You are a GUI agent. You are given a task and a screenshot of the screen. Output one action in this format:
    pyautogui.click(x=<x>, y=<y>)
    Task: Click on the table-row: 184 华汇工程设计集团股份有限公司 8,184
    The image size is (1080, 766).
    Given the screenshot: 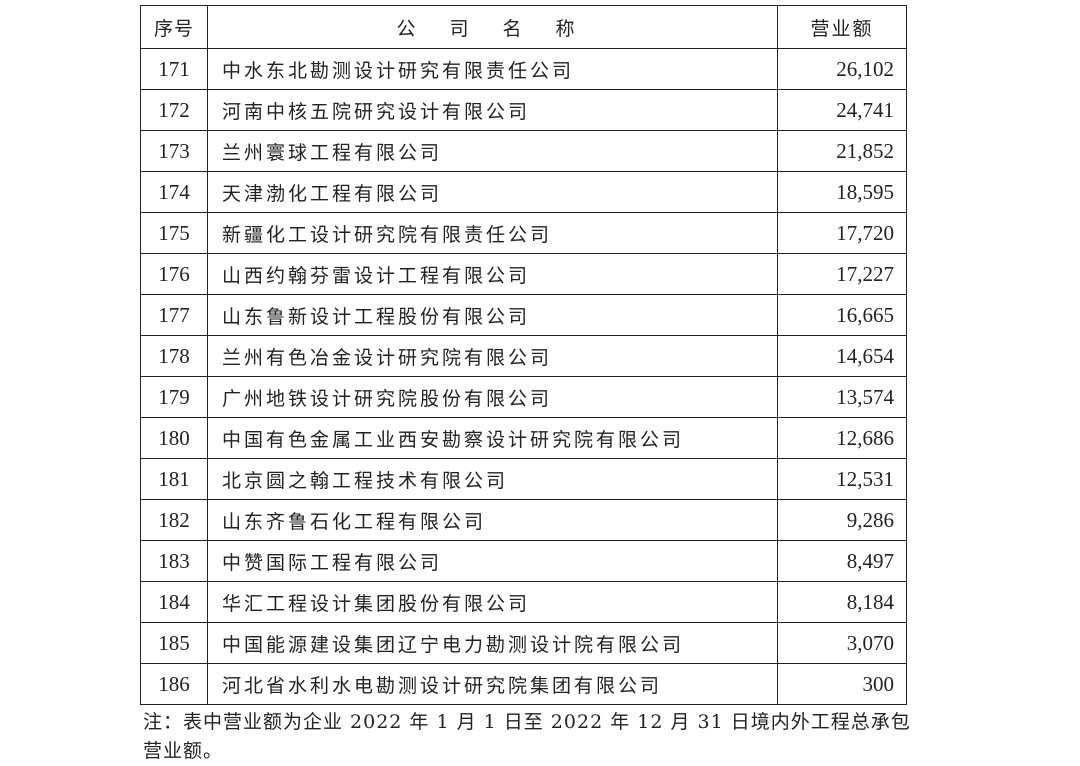 What is the action you would take?
    pyautogui.click(x=523, y=602)
    